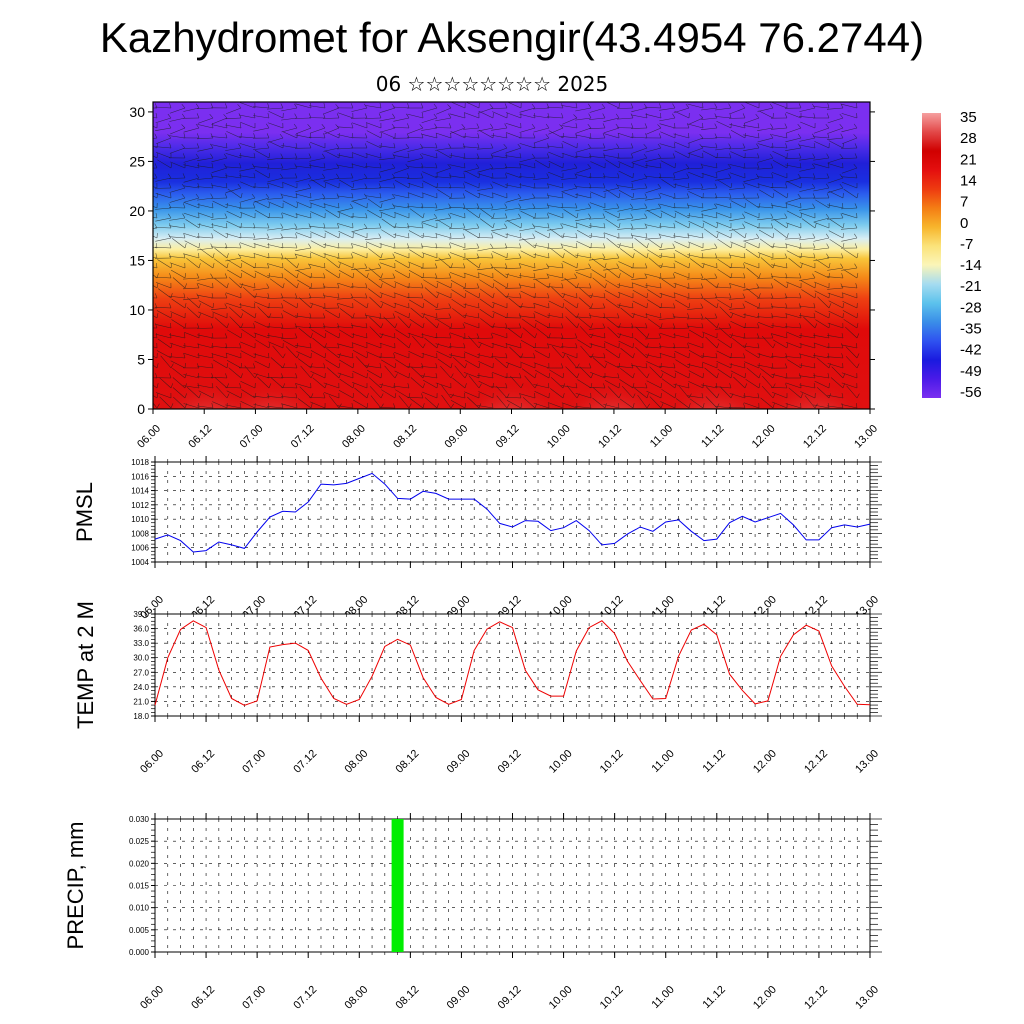 This screenshot has width=1024, height=1024. Describe the element at coordinates (152, 762) in the screenshot. I see `x-tick-label: 06.00` at that location.